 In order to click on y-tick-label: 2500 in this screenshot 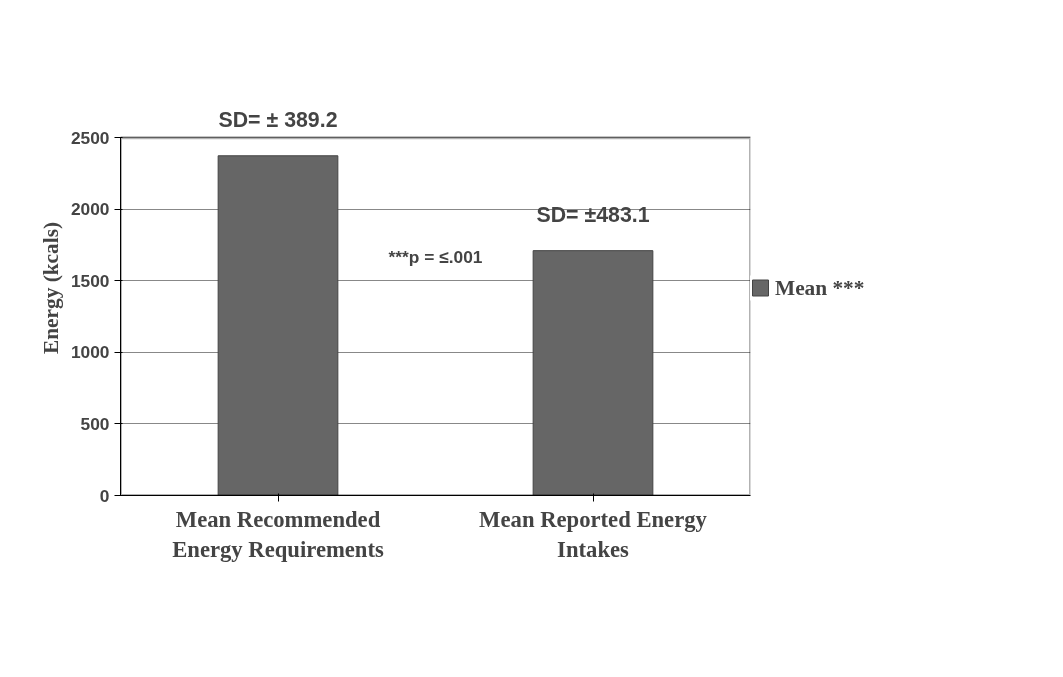, I will do `click(90, 137)`.